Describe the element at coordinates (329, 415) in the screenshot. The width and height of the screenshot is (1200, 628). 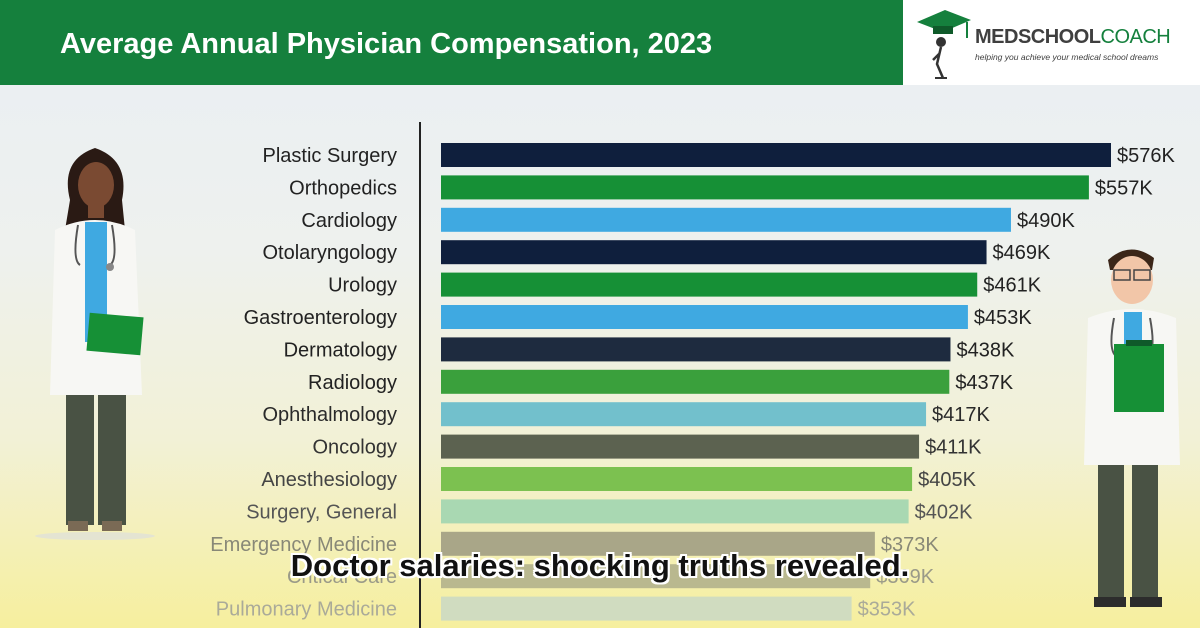
I see `category-label: Ophthalmology` at that location.